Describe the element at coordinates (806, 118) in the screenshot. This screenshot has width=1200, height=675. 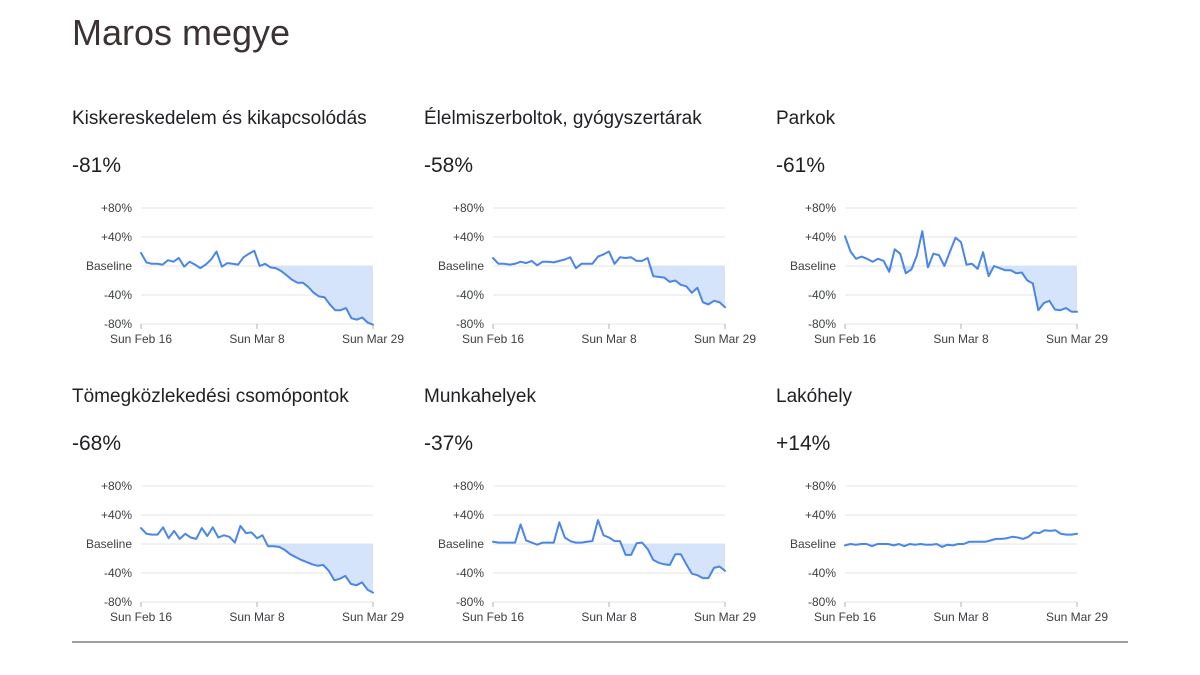
I see `chart-title: Parkok` at that location.